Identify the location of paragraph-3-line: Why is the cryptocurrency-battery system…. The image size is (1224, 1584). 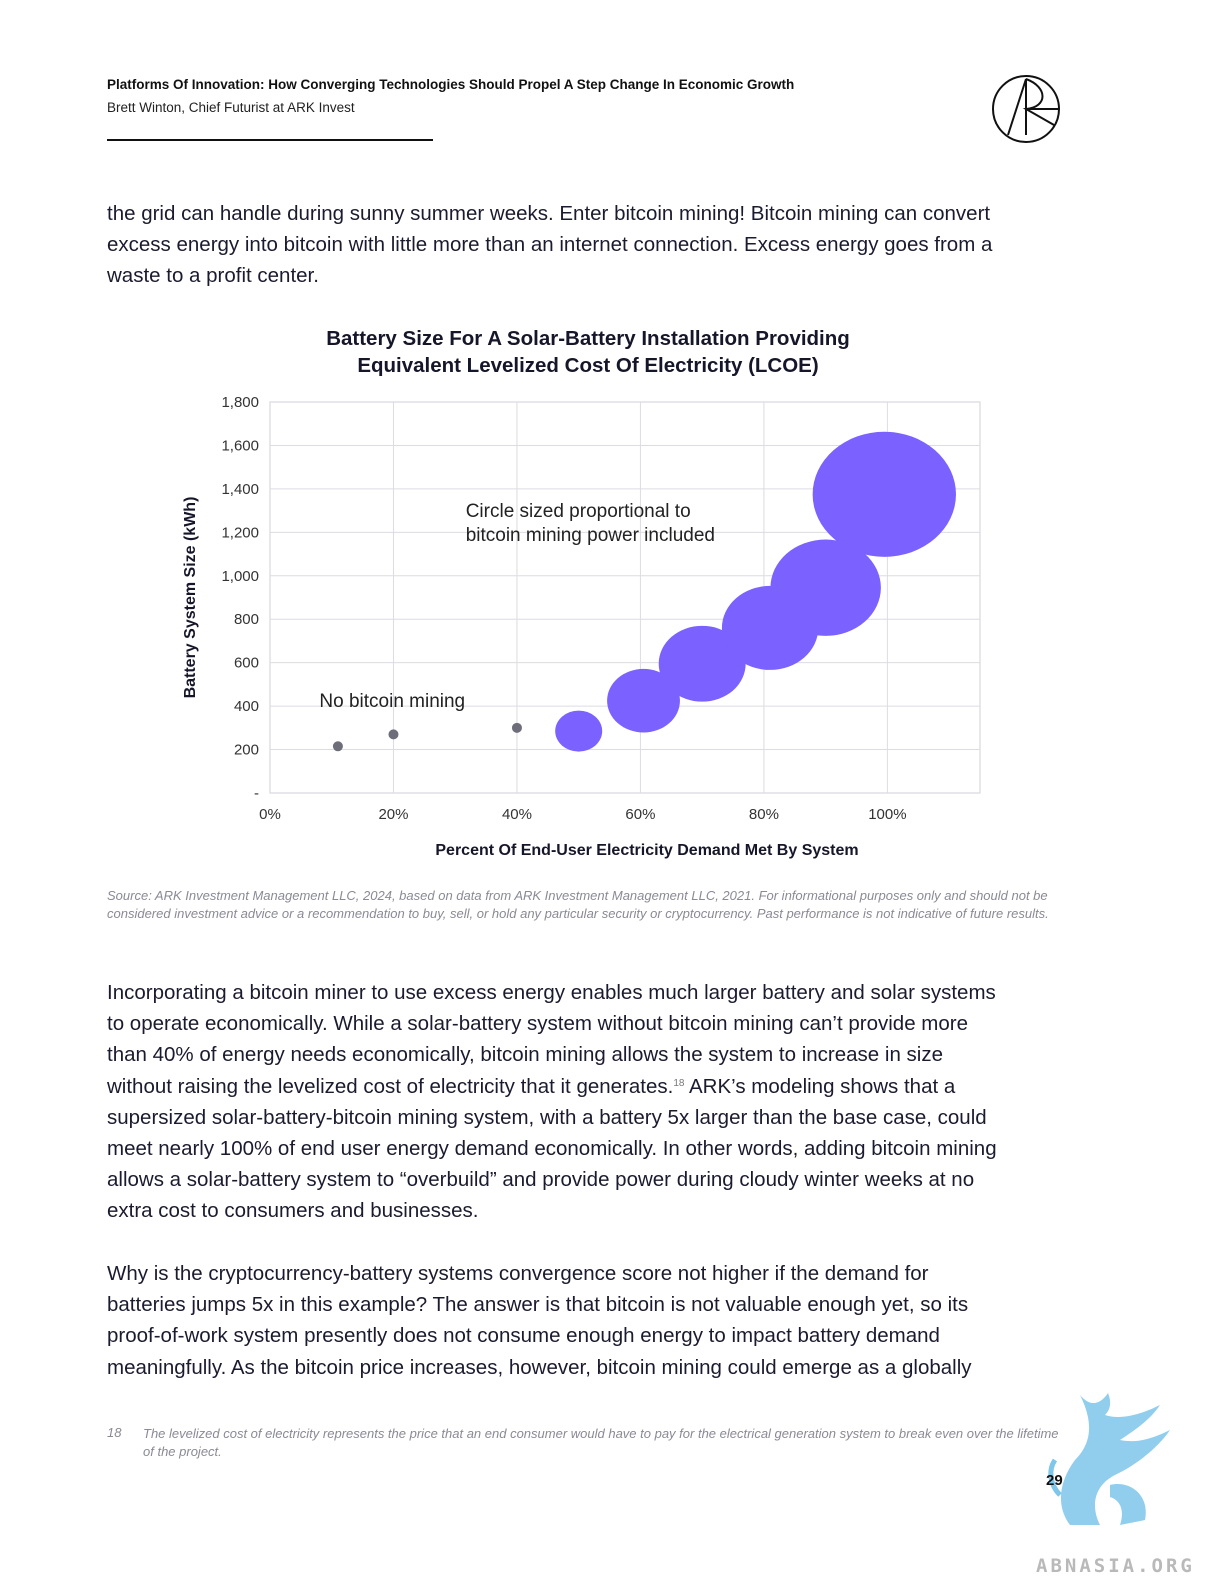
(518, 1273).